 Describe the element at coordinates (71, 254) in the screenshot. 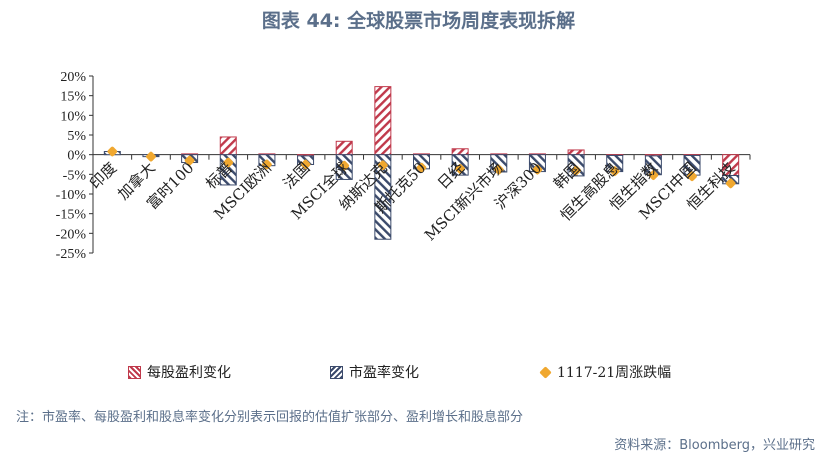

I see `y-tick-label: -25%` at that location.